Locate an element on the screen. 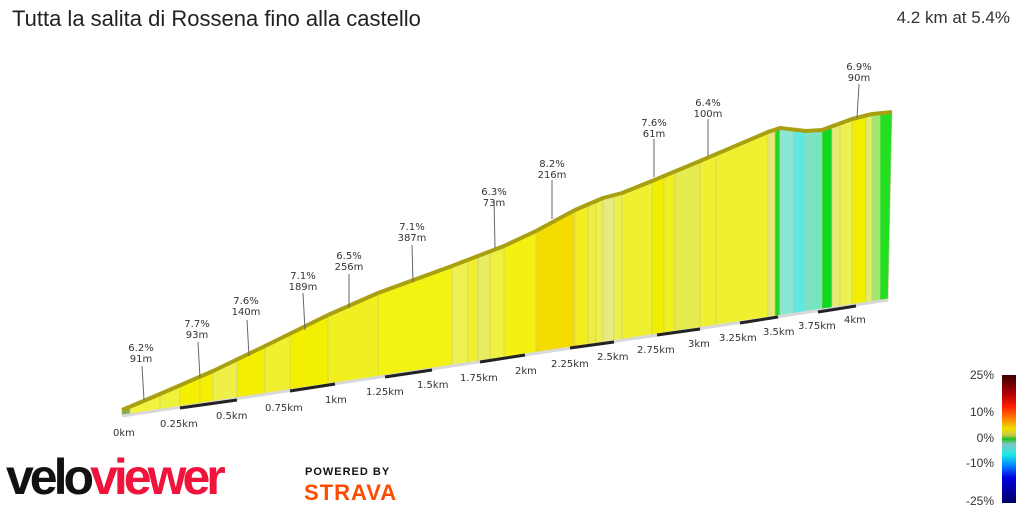 This screenshot has height=512, width=1024. svg-text: 100m is located at coordinates (708, 114).